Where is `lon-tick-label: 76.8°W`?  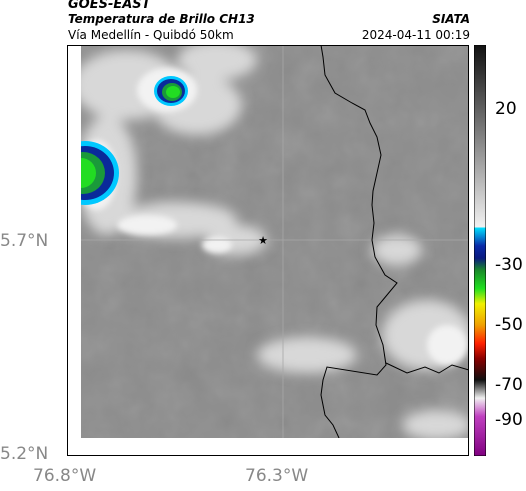 lon-tick-label: 76.8°W is located at coordinates (65, 476).